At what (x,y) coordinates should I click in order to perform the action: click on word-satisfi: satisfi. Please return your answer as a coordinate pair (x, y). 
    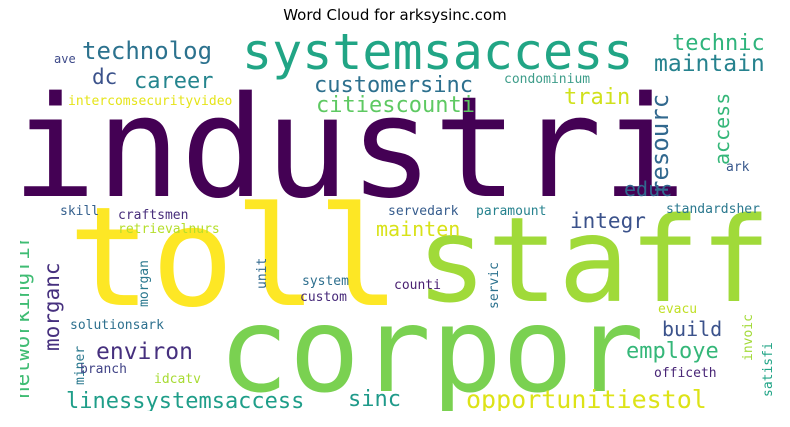
    Looking at the image, I should click on (768, 369).